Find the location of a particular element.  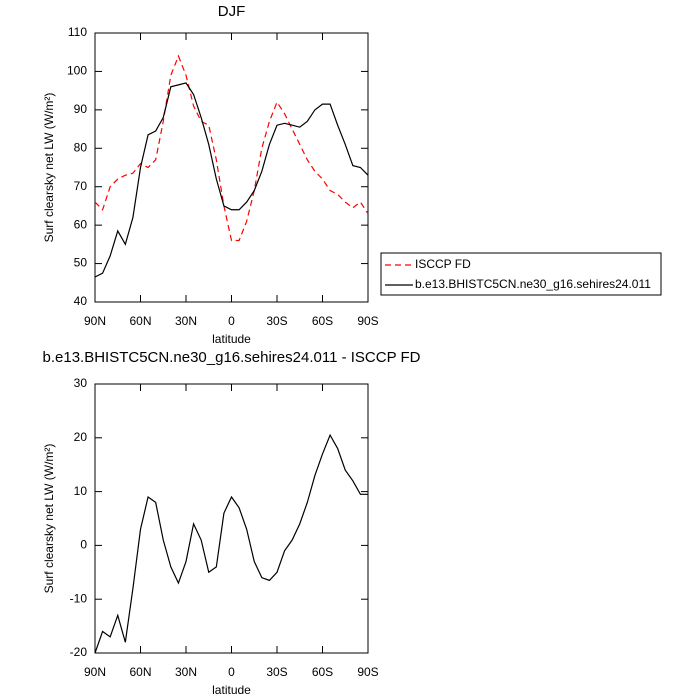

y-tick-label: 0 is located at coordinates (83, 545).